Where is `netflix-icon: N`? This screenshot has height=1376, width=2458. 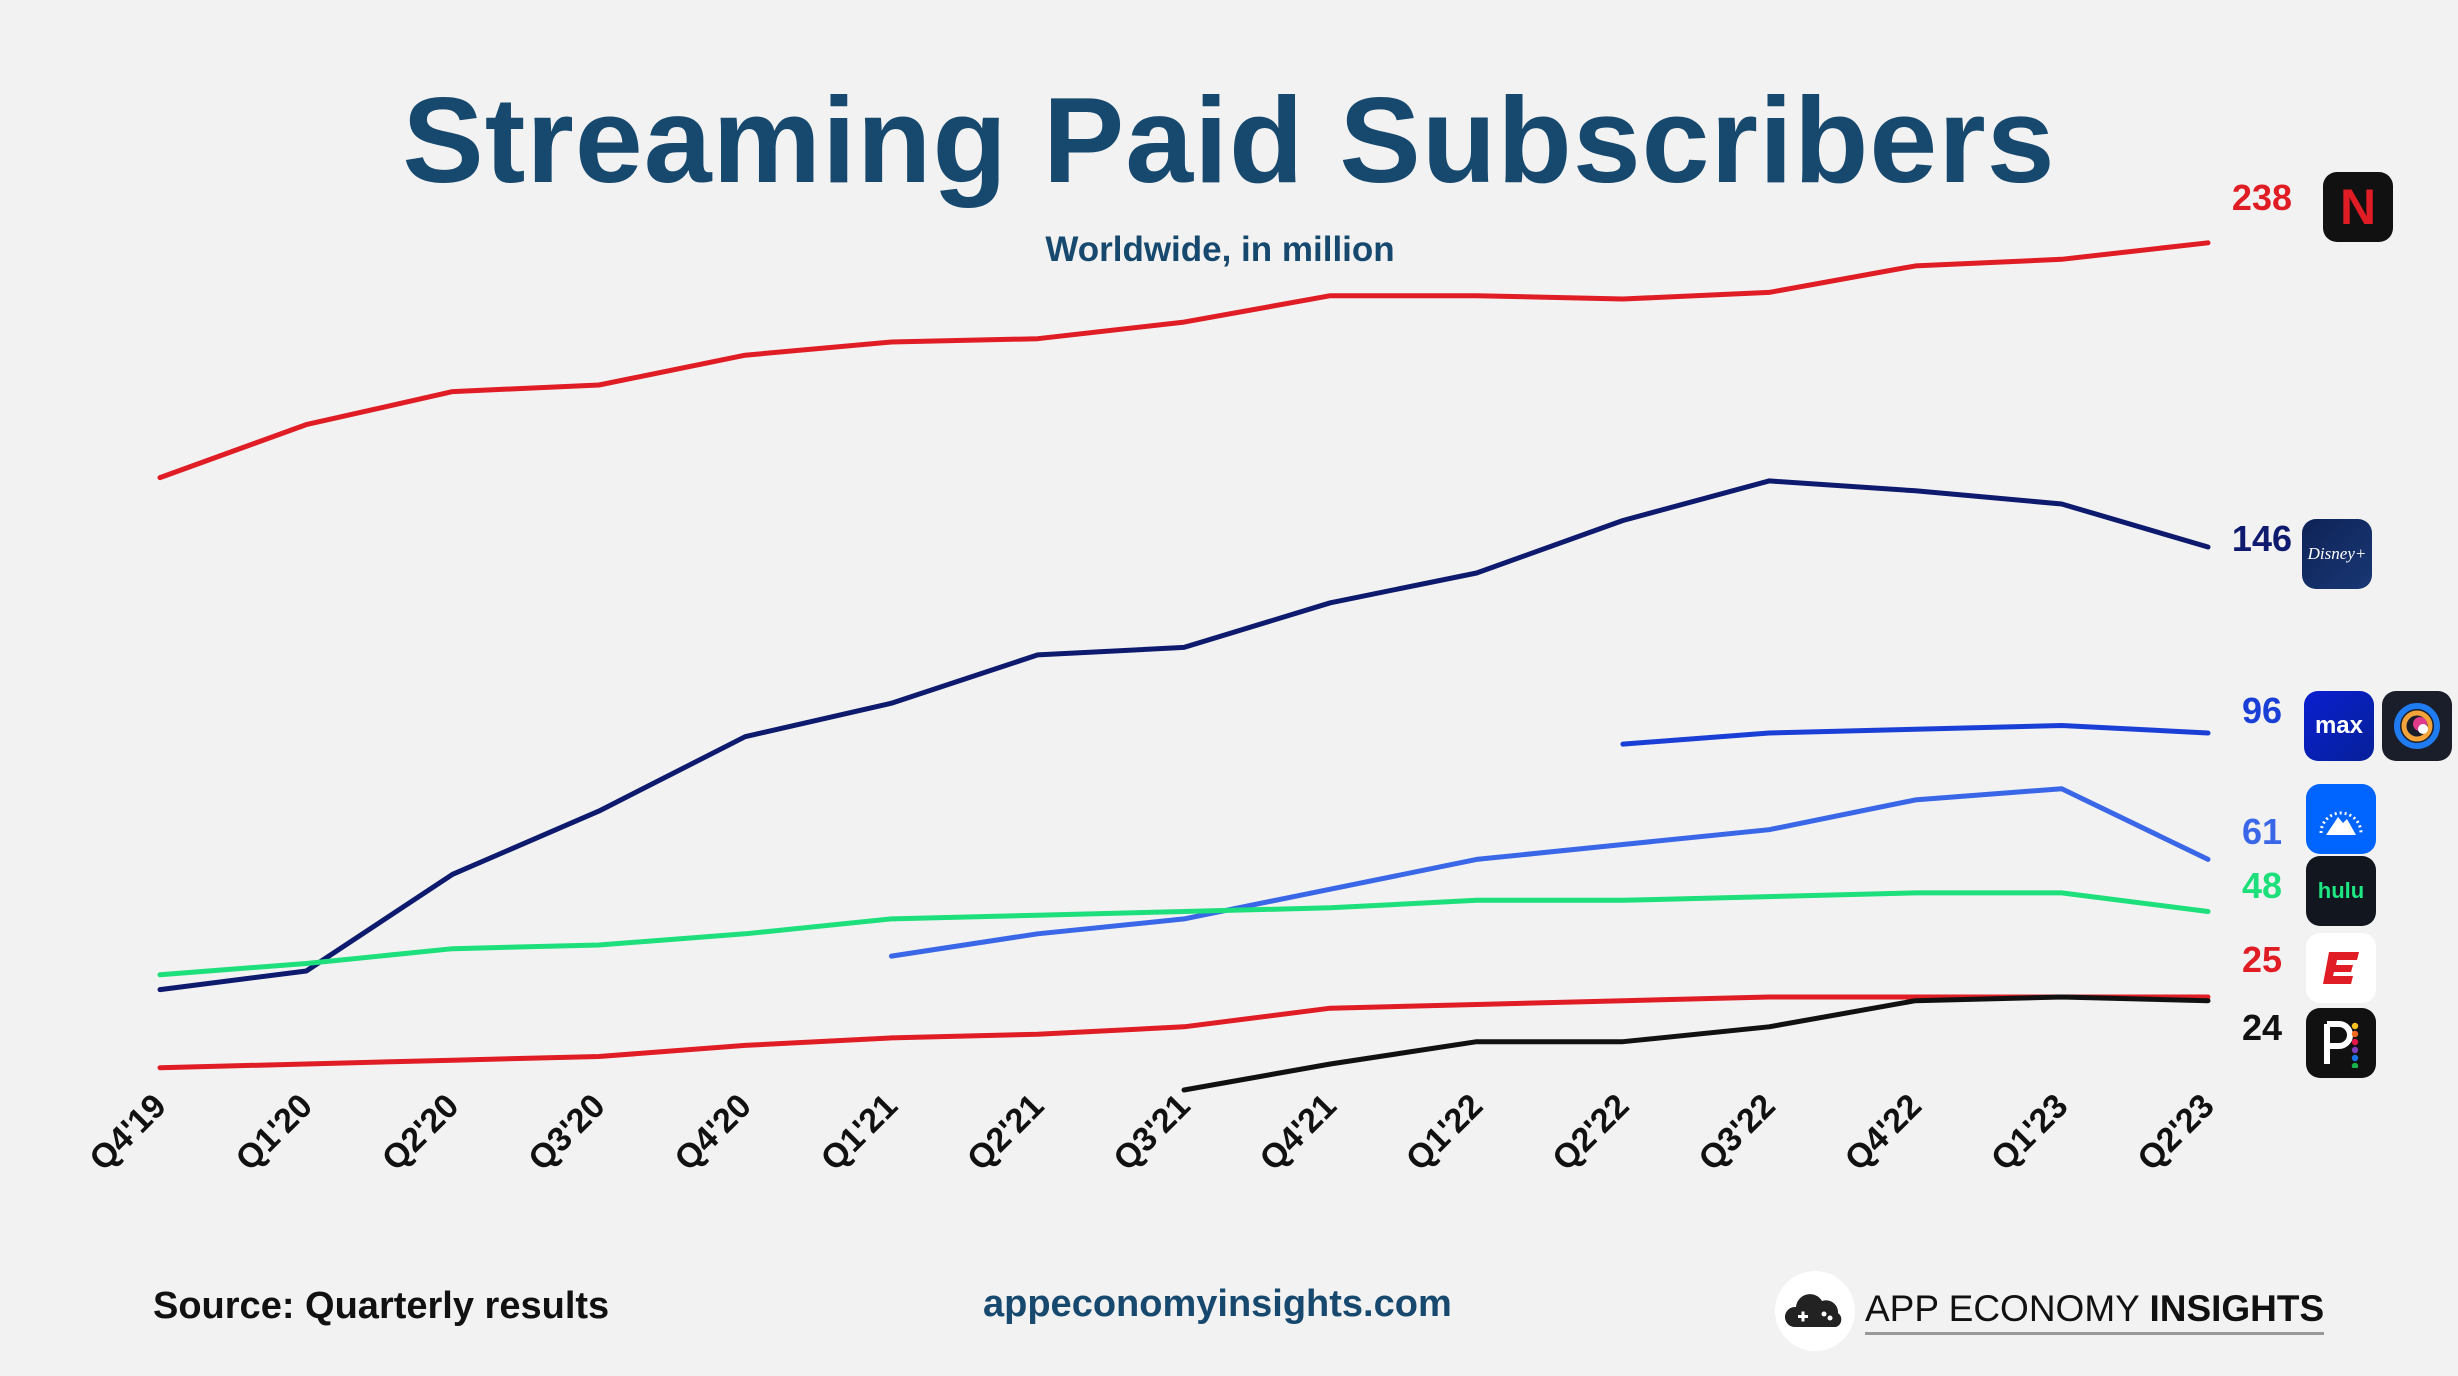
netflix-icon: N is located at coordinates (2358, 207).